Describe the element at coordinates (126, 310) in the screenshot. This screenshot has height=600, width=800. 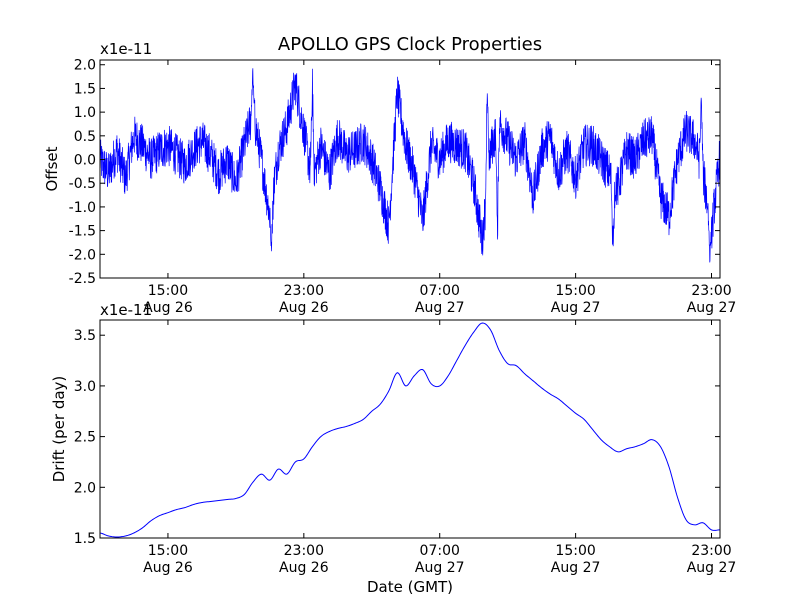
I see `drift-scale-label: x1e-11` at that location.